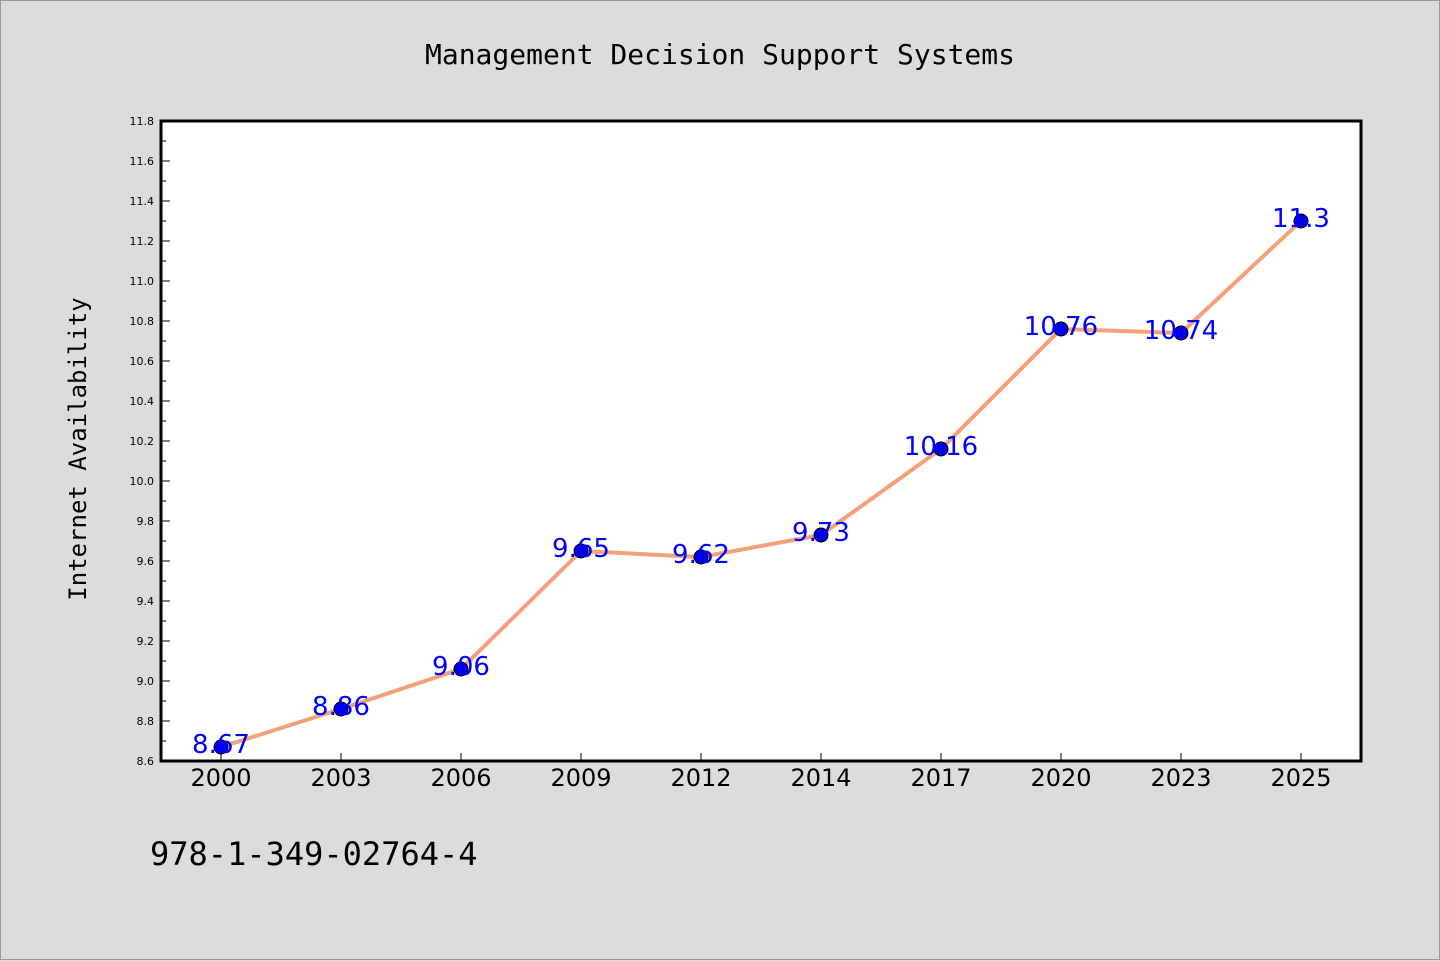 The height and width of the screenshot is (961, 1440). Describe the element at coordinates (460, 778) in the screenshot. I see `x-tick-label: 2006` at that location.